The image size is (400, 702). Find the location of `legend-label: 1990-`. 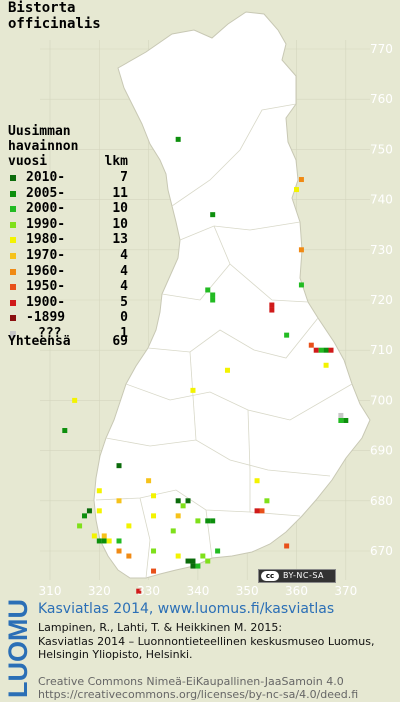

legend-label: 1990- is located at coordinates (46, 224).